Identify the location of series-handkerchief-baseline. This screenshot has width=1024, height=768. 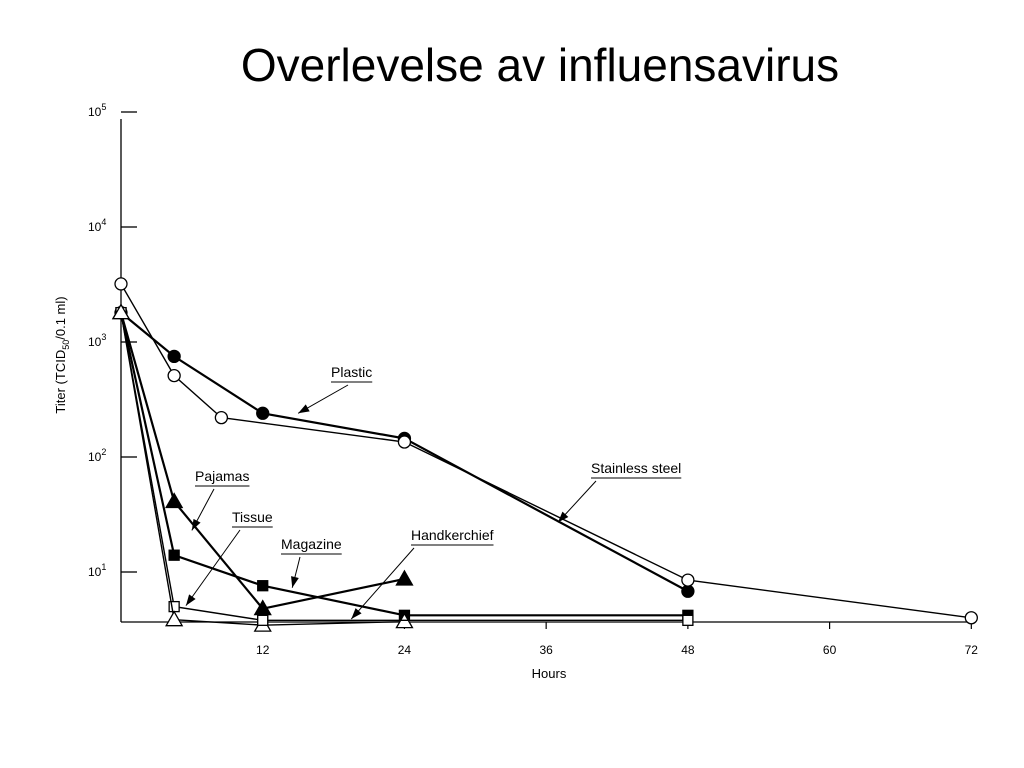
(475, 620).